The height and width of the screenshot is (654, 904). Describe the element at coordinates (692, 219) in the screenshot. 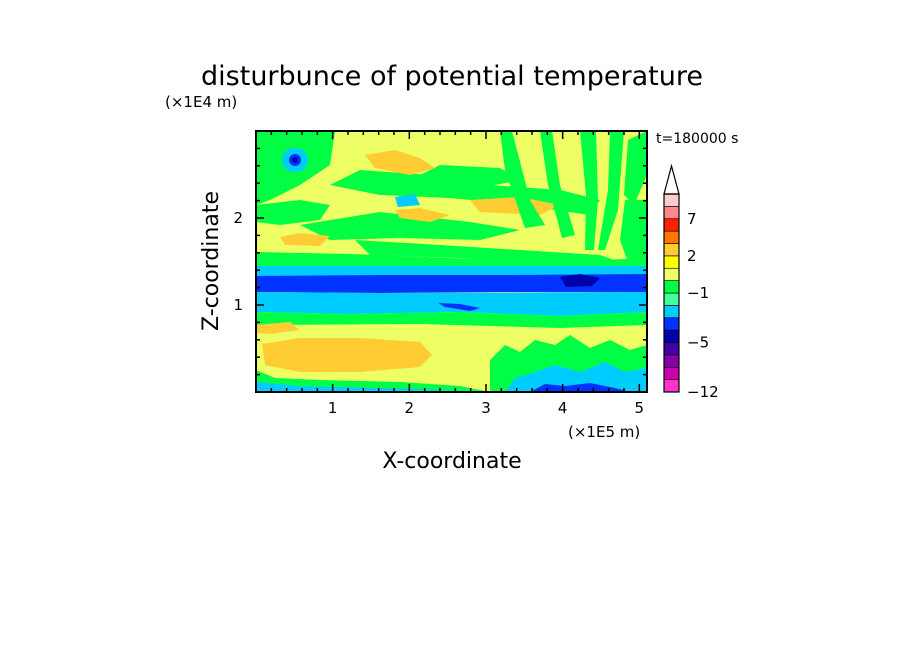

I see `colorbar-label: 7` at that location.